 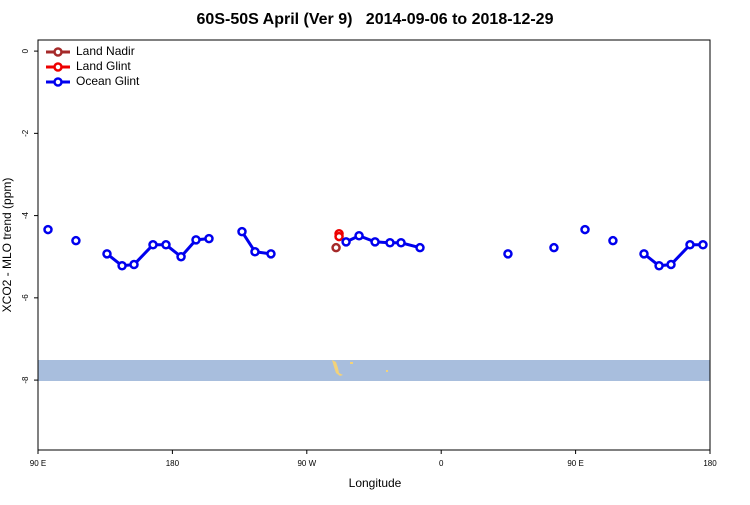 I want to click on y-tick-label: -8, so click(x=25, y=380).